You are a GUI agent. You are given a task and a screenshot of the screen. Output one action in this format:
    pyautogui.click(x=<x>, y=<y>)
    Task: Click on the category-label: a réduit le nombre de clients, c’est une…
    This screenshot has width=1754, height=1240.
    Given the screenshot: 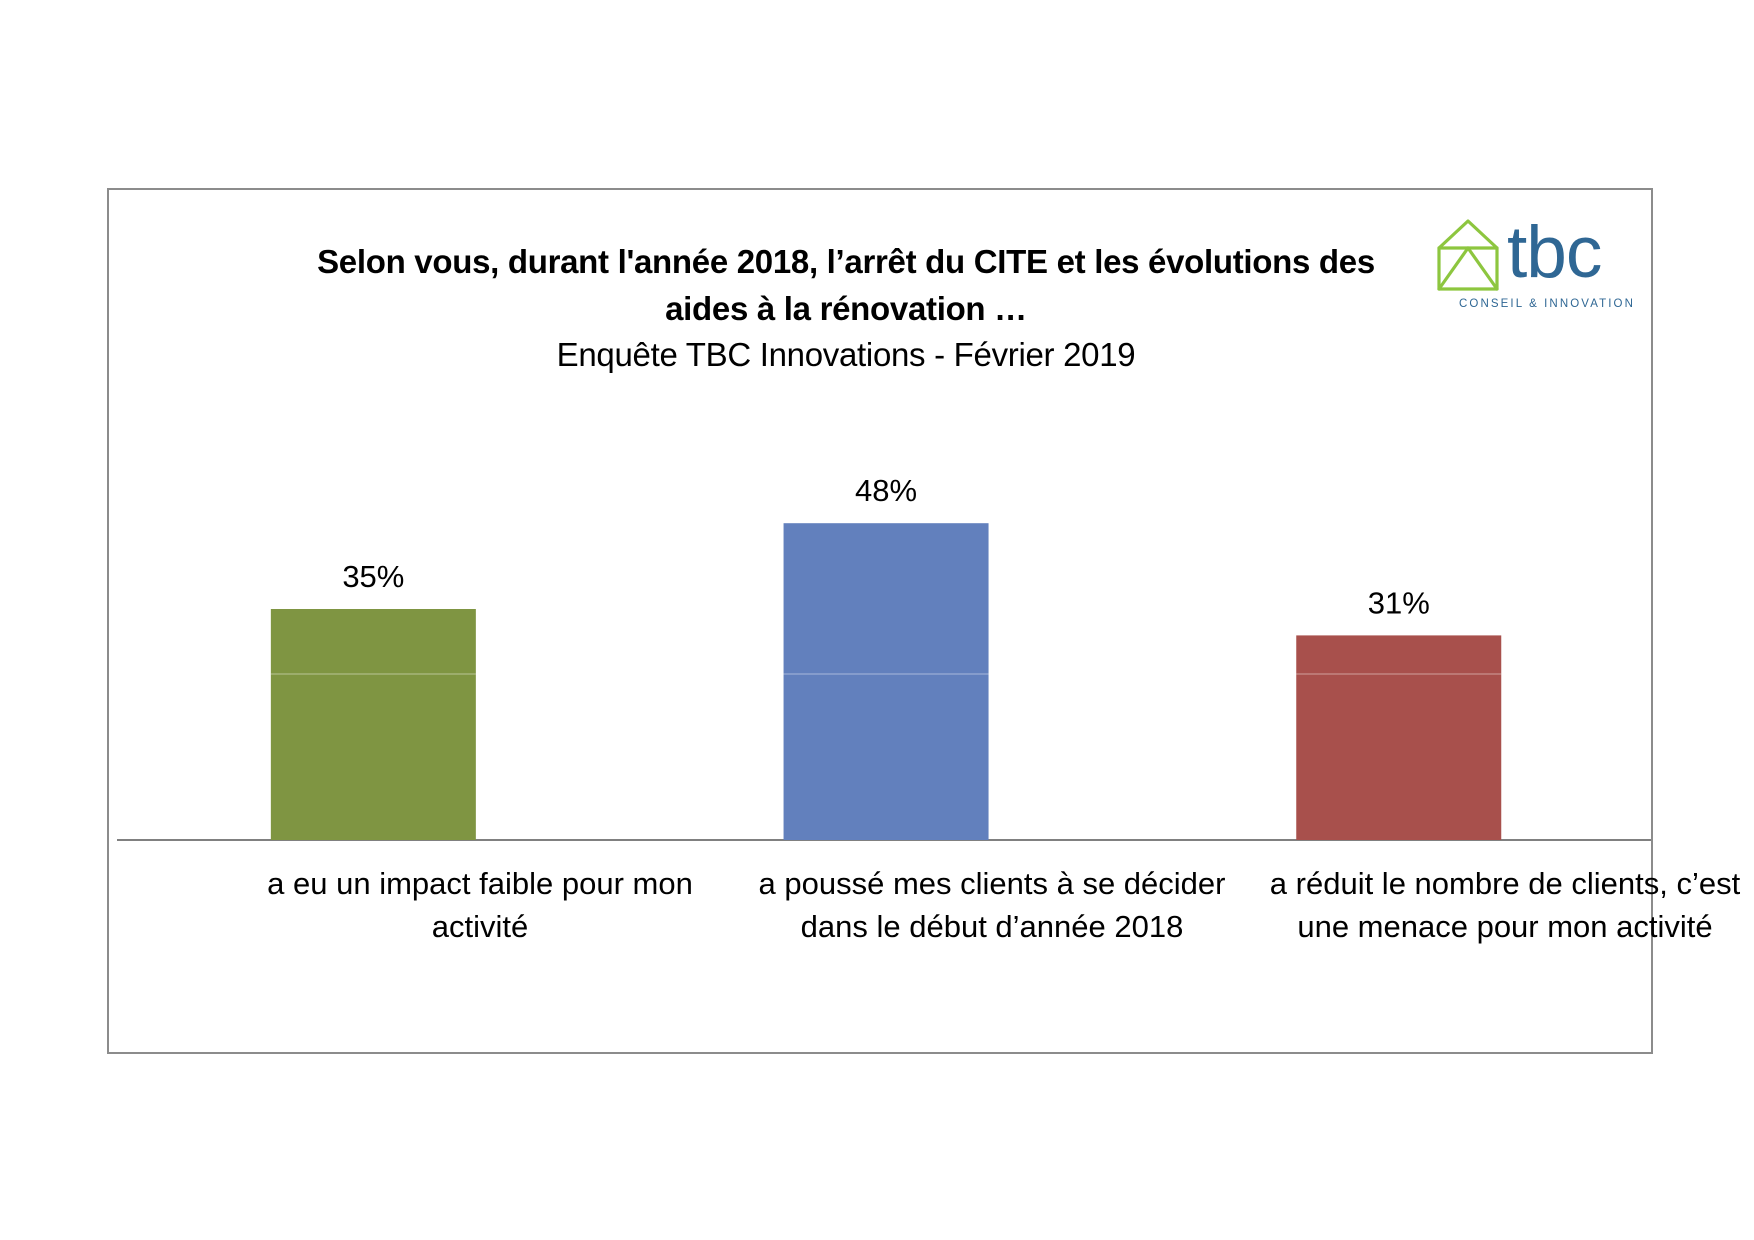 What is the action you would take?
    pyautogui.click(x=1505, y=905)
    